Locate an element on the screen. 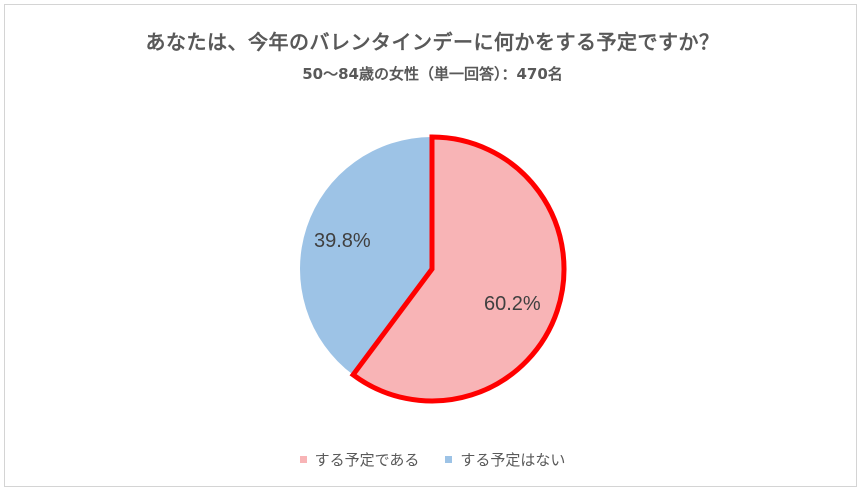 The width and height of the screenshot is (865, 494). legend-item-yes: する予定である is located at coordinates (359, 459).